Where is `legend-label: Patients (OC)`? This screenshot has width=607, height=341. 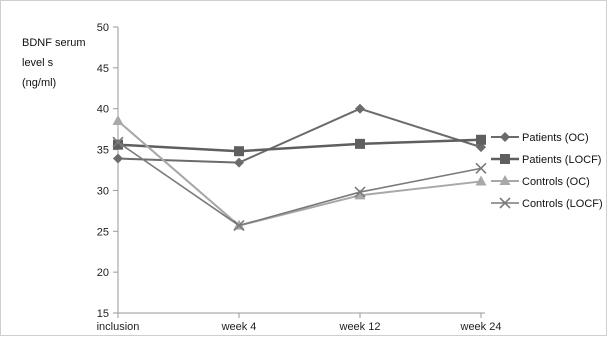
legend-label: Patients (OC) is located at coordinates (555, 138).